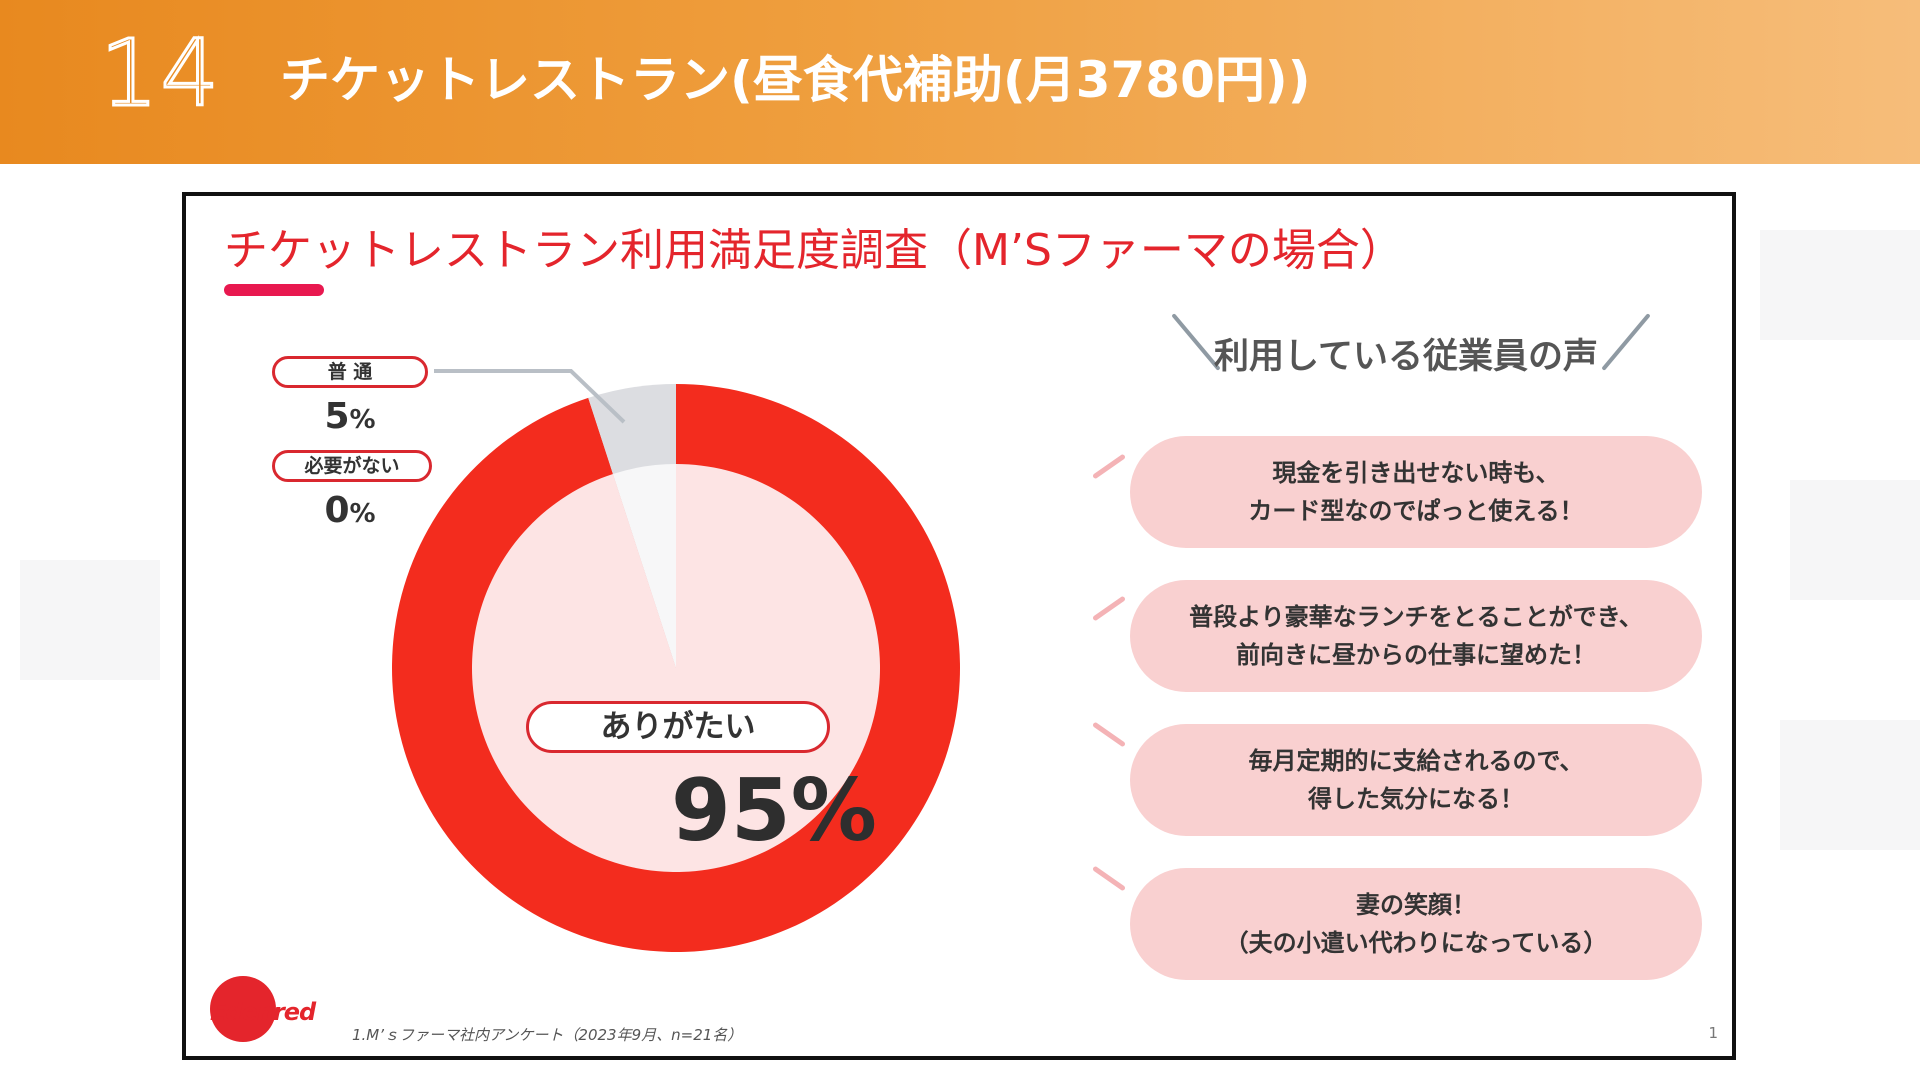 The image size is (1920, 1080). I want to click on label-unneeded-percent: 0%, so click(350, 510).